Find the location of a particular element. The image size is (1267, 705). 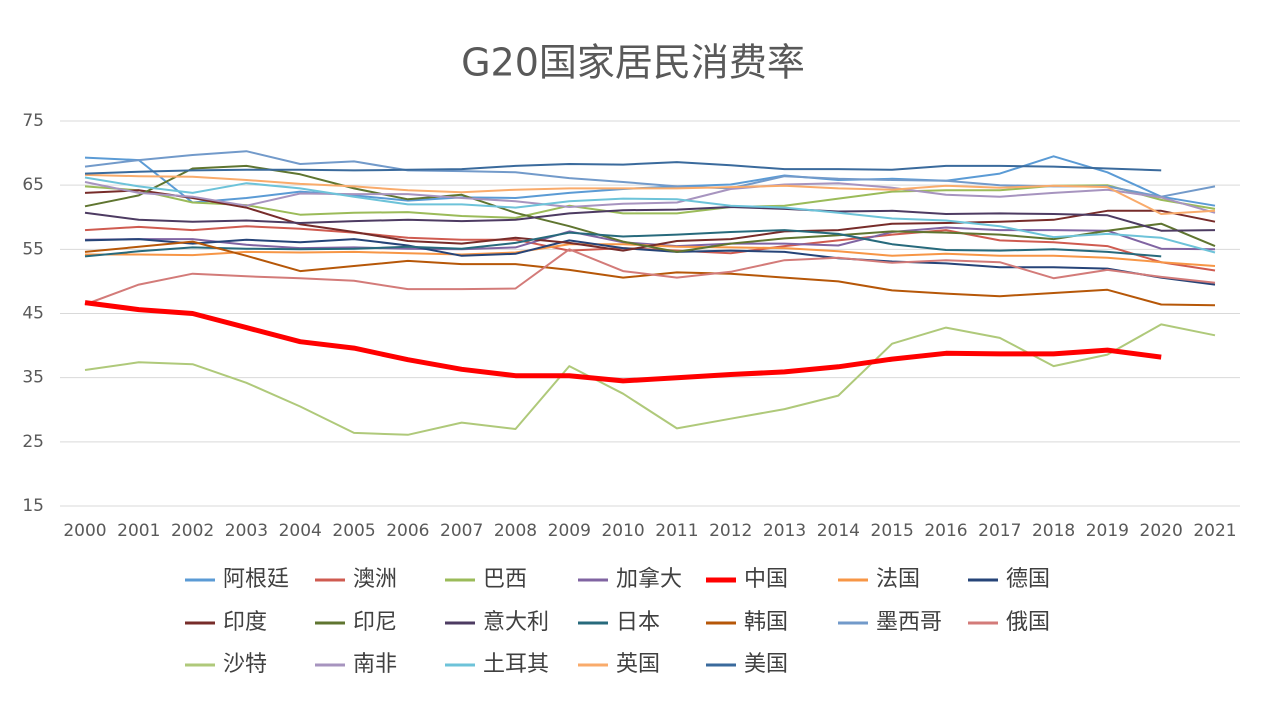

legend-label: 巴西 is located at coordinates (505, 579).